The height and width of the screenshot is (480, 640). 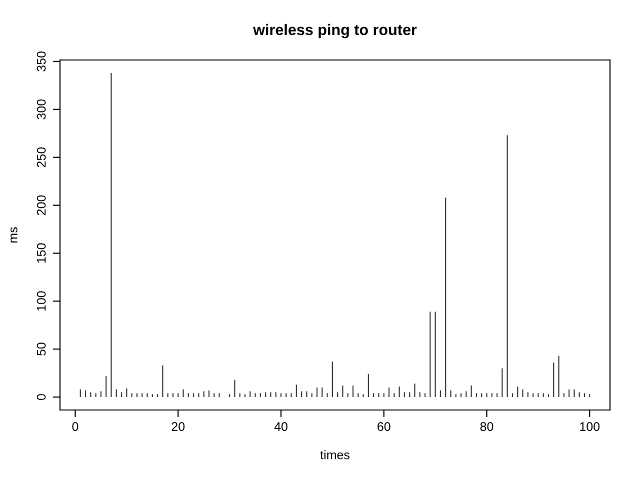 I want to click on y-tick-label: 100, so click(x=41, y=301).